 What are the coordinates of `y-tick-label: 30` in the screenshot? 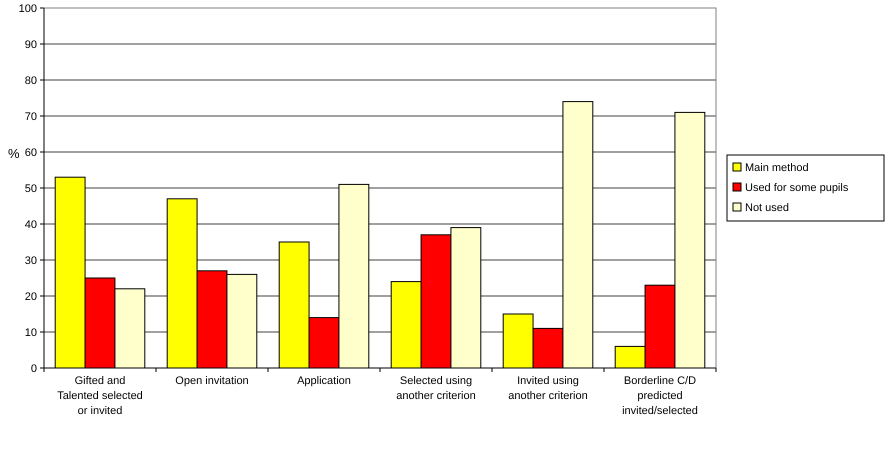 It's located at (30, 260).